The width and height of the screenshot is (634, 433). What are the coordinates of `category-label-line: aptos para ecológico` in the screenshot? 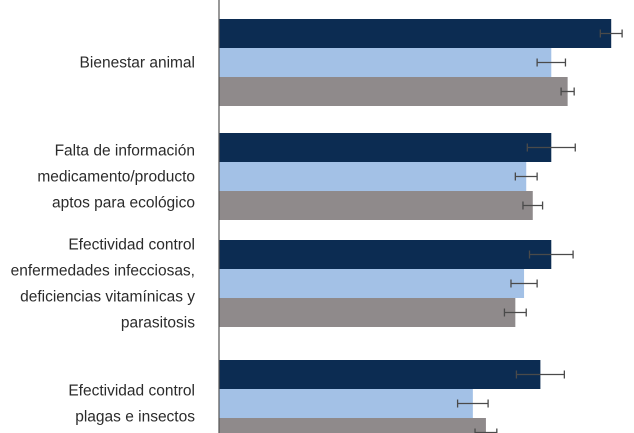 It's located at (123, 203).